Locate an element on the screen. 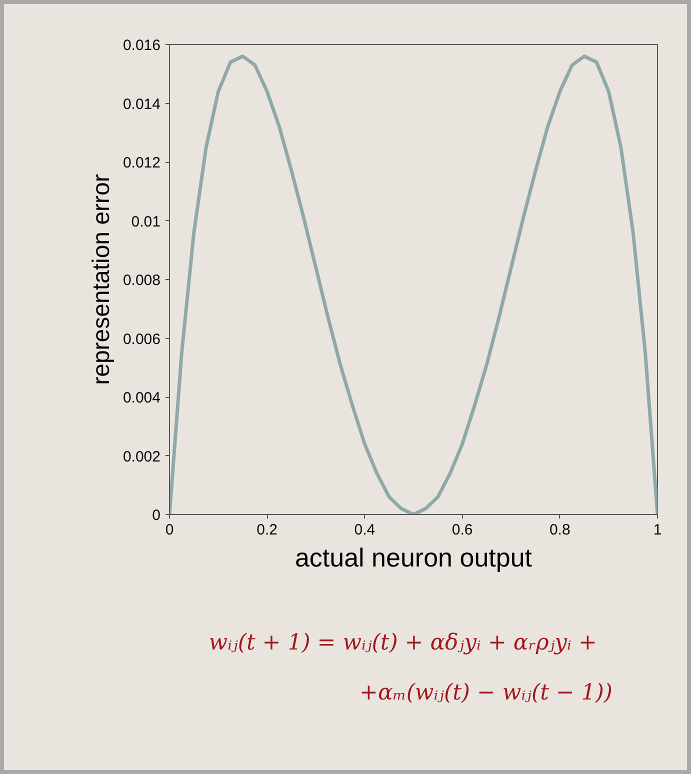 The height and width of the screenshot is (774, 691). text: wᵢⱼ(t + 1) = wᵢⱼ(t) + αδⱼyᵢ + αᵣρⱼyᵢ + is located at coordinates (402, 643).